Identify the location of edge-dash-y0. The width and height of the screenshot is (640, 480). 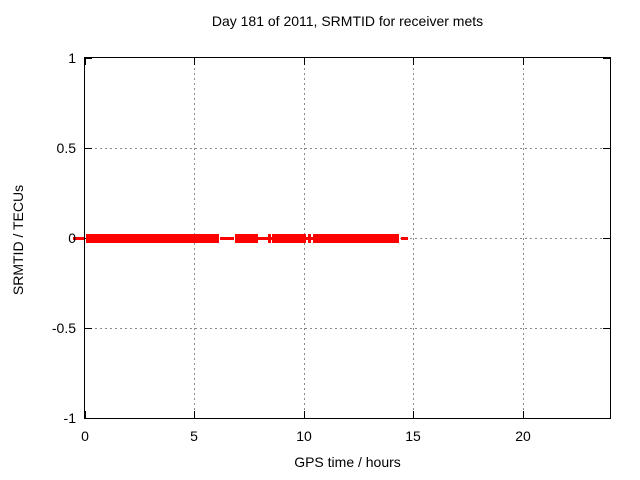
(78, 238).